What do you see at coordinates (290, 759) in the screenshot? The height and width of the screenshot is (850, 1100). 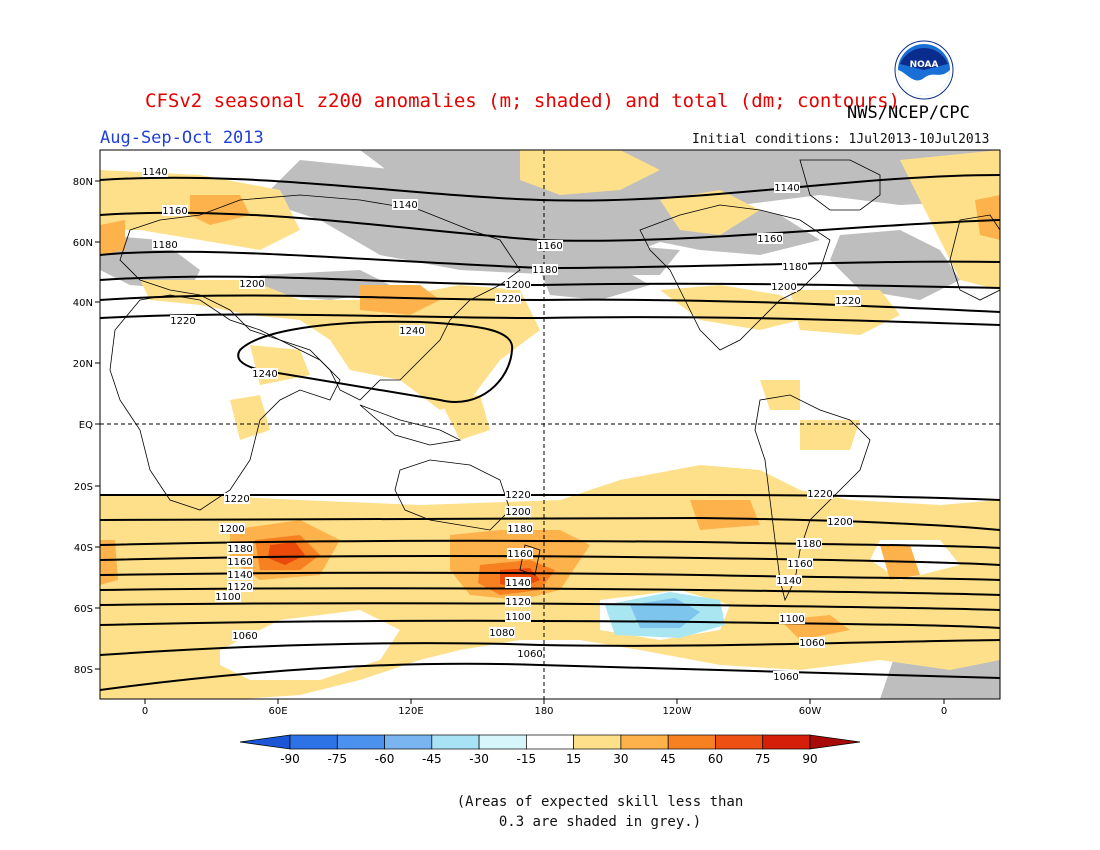 I see `colorbar-label: -90` at bounding box center [290, 759].